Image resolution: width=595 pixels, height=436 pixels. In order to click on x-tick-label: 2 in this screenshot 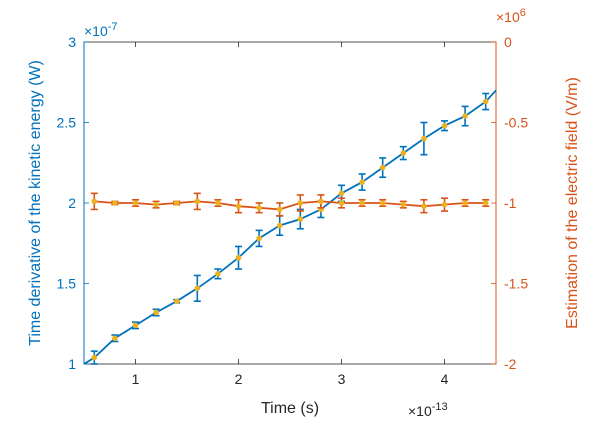, I will do `click(239, 379)`.